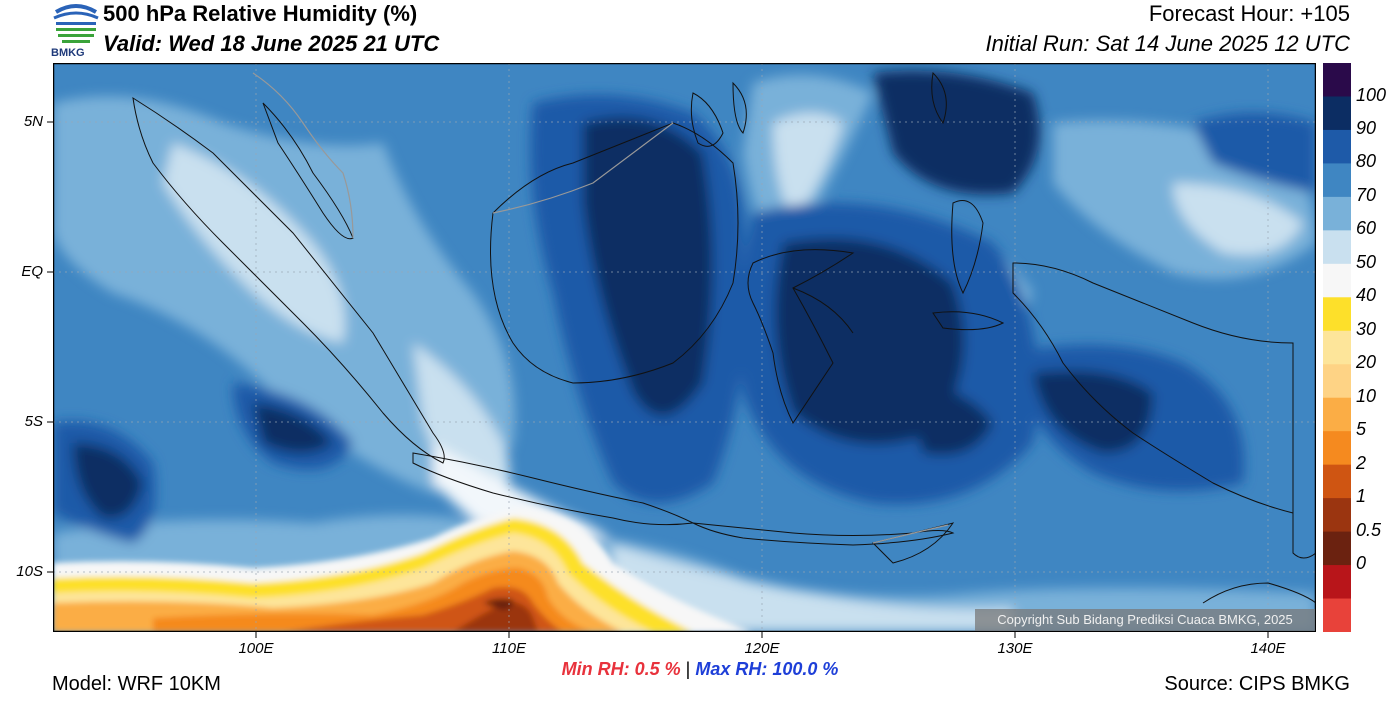 The image size is (1400, 709). I want to click on lon-ticks, so click(762, 635).